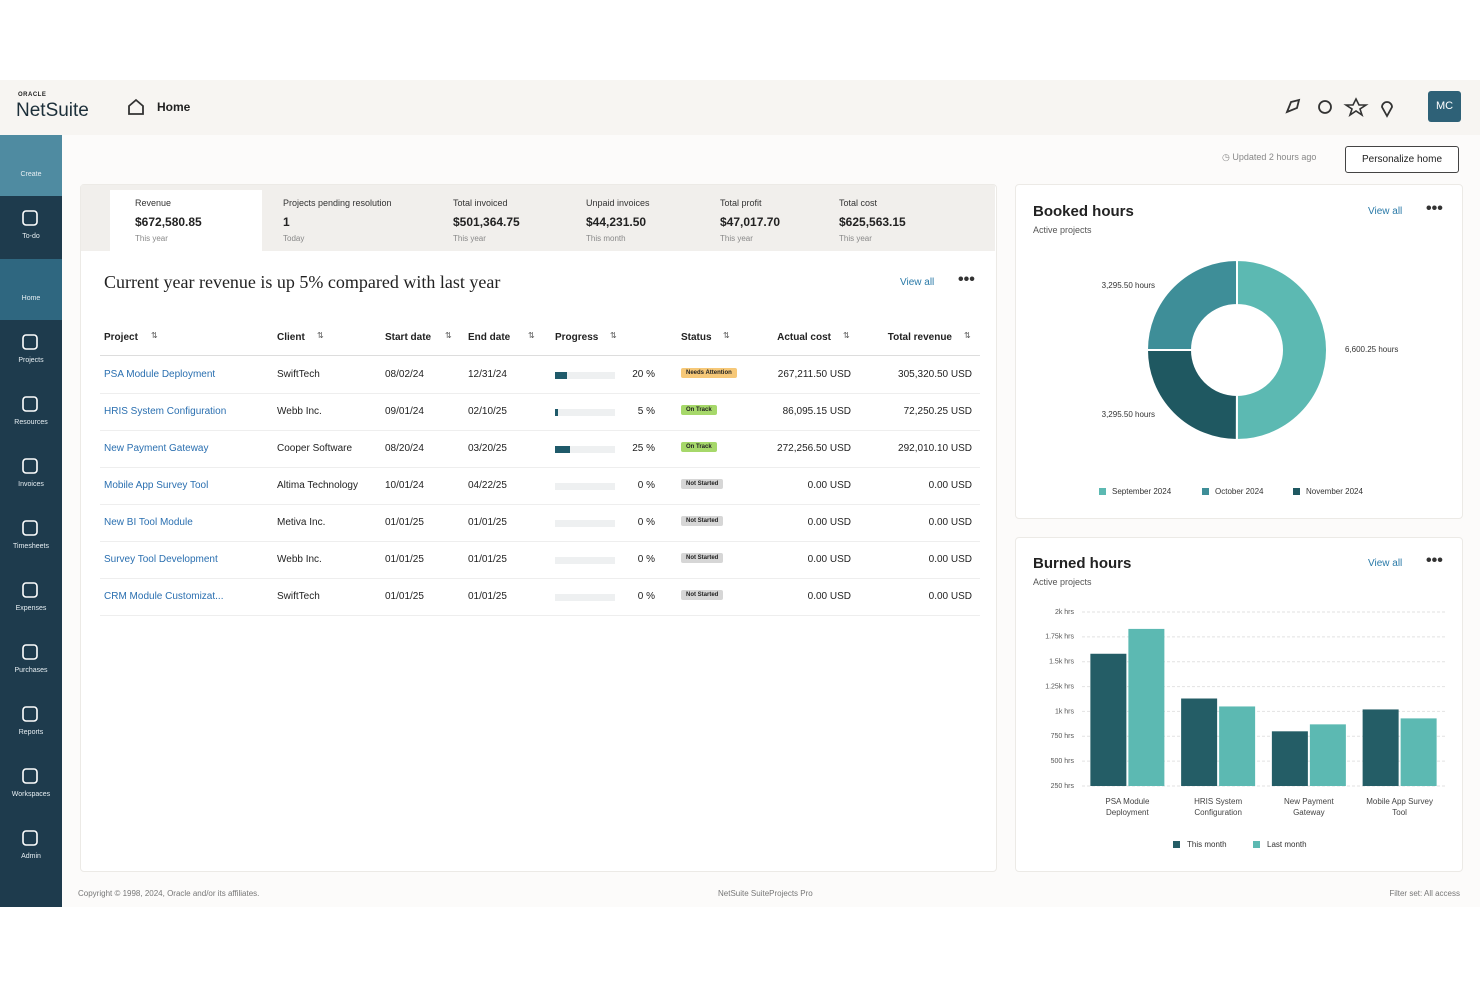 This screenshot has height=987, width=1480. Describe the element at coordinates (618, 203) in the screenshot. I see `kpi-label: Unpaid invoices` at that location.